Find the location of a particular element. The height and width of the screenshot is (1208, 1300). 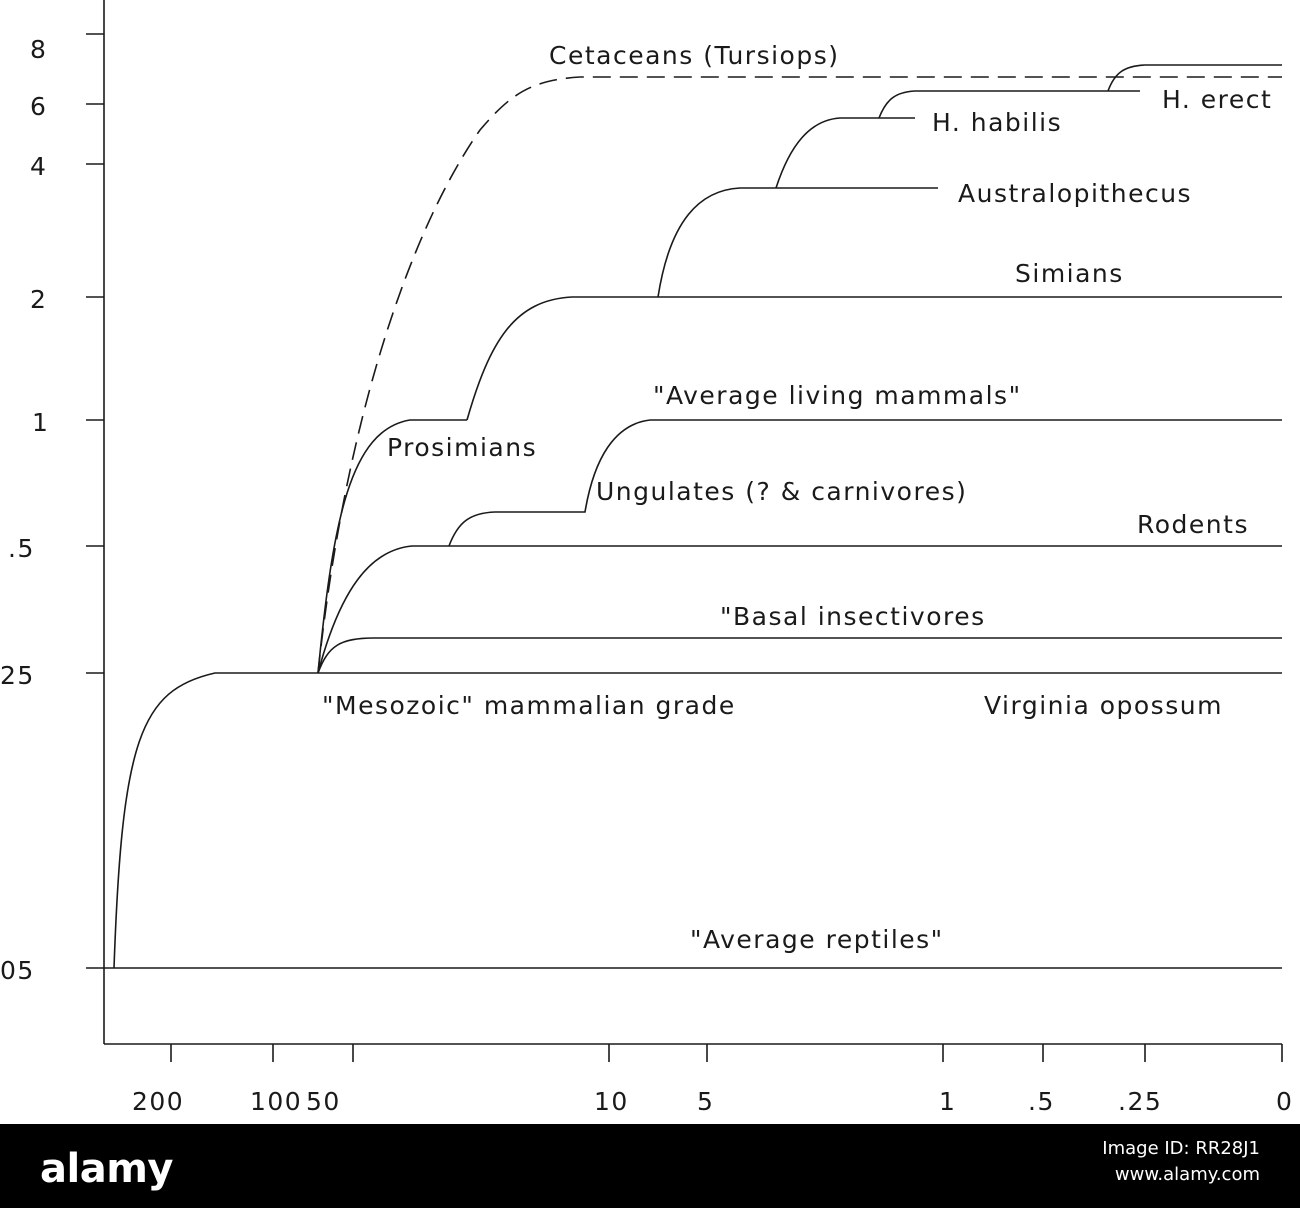

y-ticks: 8 6 4 2 1 .5 25 05 is located at coordinates (52, 509).